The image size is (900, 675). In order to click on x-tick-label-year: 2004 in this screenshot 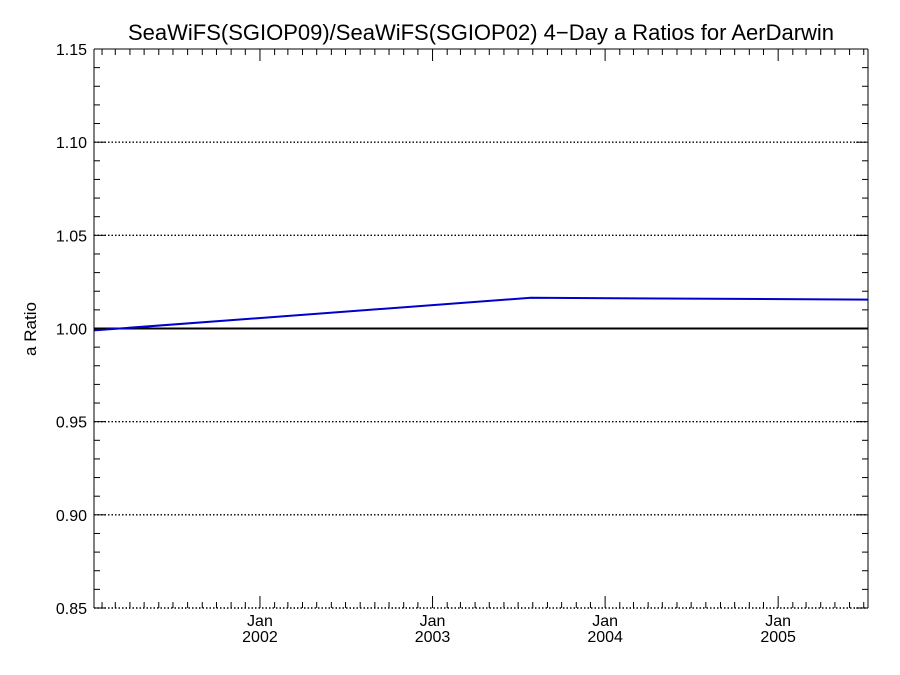, I will do `click(605, 637)`.